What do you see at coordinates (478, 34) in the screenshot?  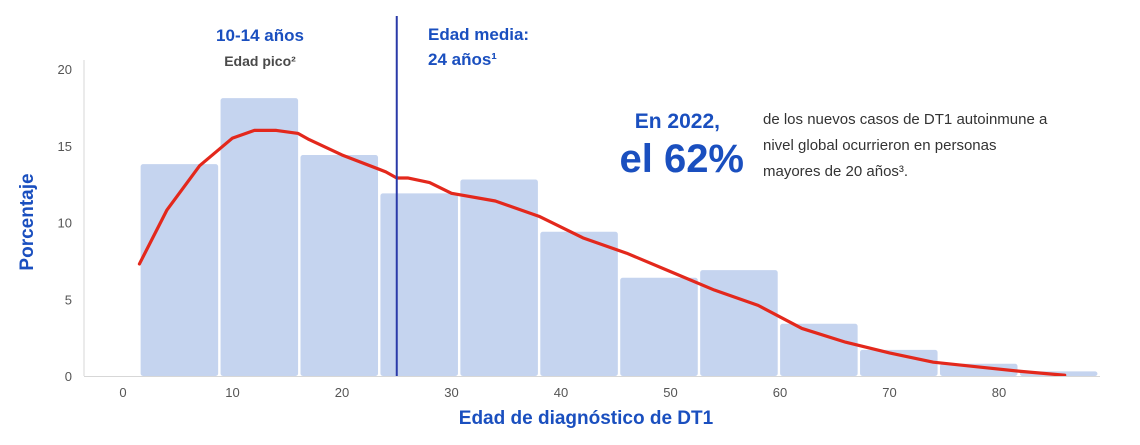 I see `mean-age-title: Edad media:` at bounding box center [478, 34].